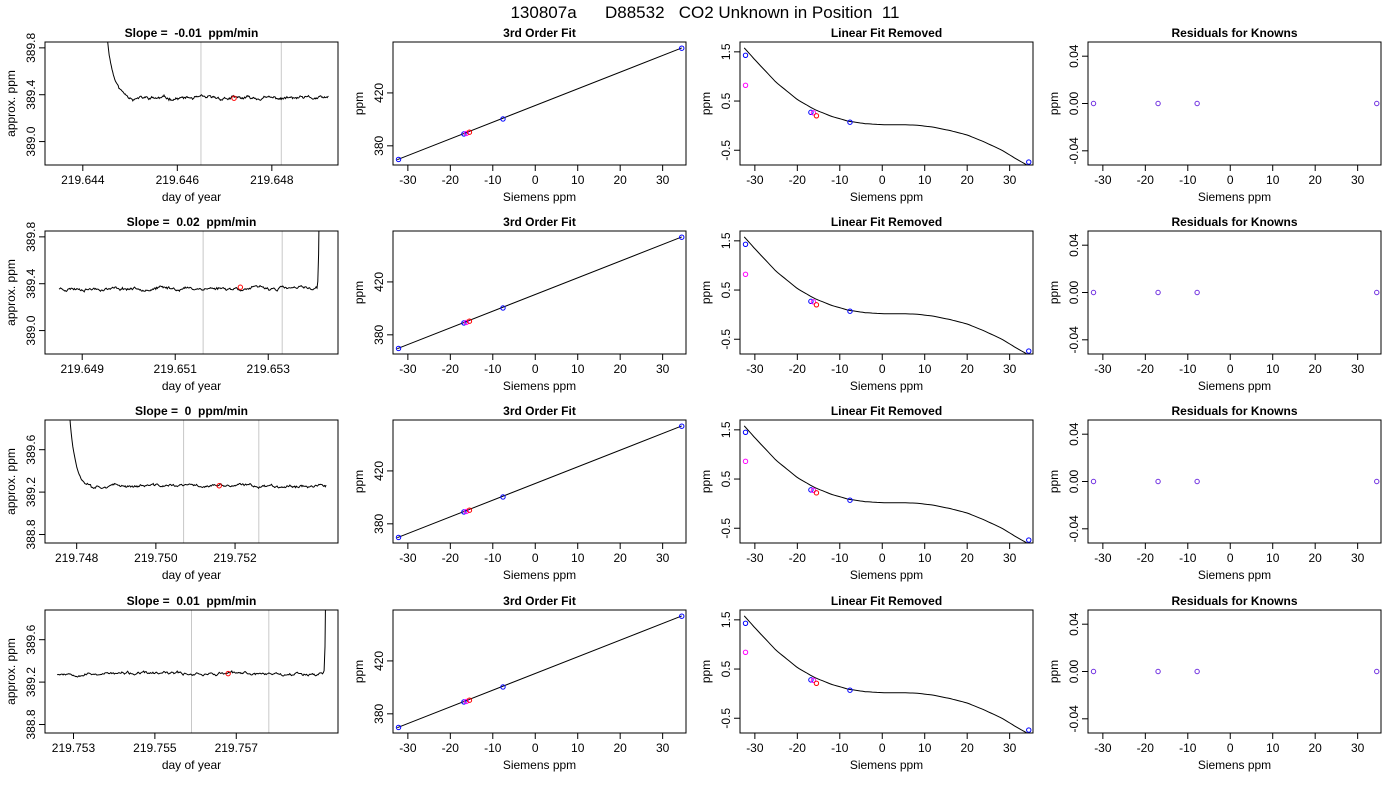  Describe the element at coordinates (83, 180) in the screenshot. I see `x-tick-label: 219.644` at that location.